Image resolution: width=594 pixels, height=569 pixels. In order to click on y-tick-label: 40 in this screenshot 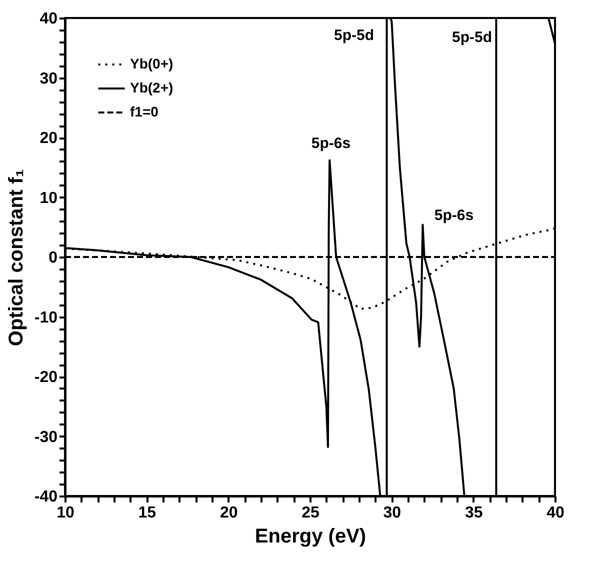, I will do `click(49, 19)`.